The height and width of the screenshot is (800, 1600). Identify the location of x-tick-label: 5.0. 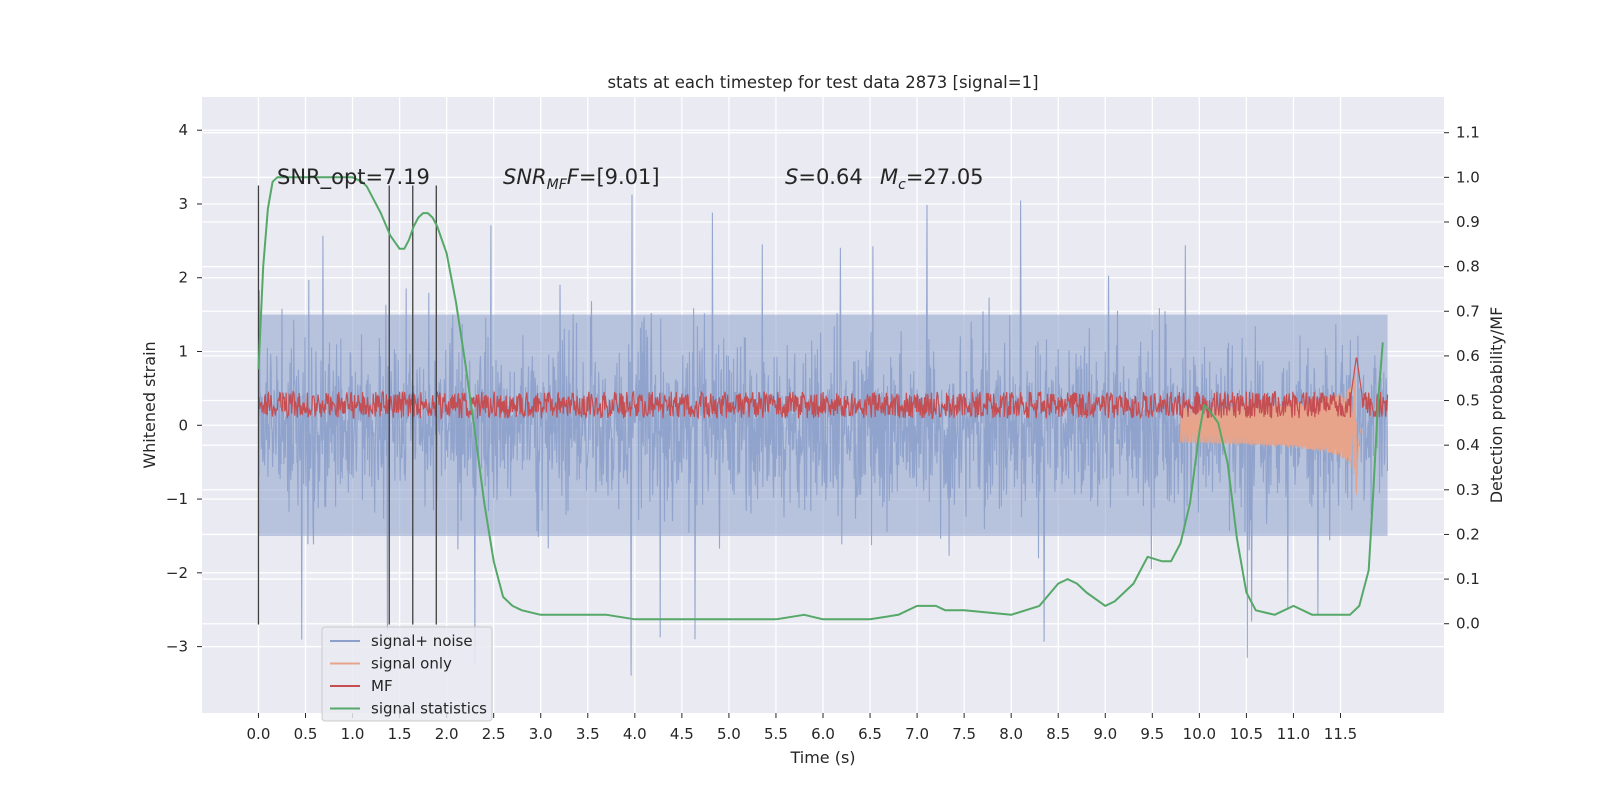
(729, 734).